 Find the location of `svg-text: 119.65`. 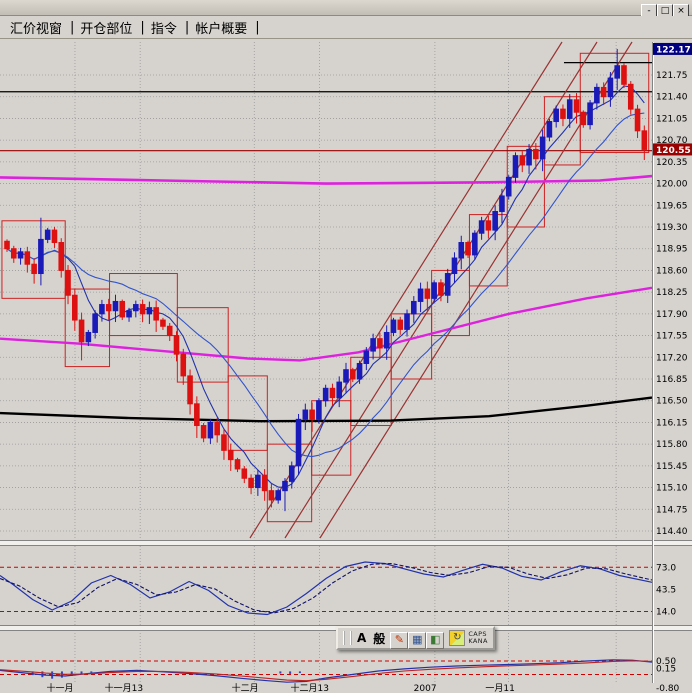

svg-text: 119.65 is located at coordinates (672, 206).